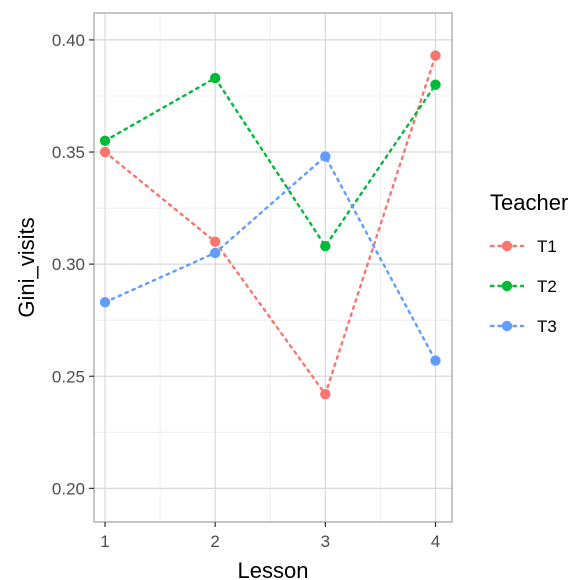  I want to click on x-tick-label: 4, so click(435, 541).